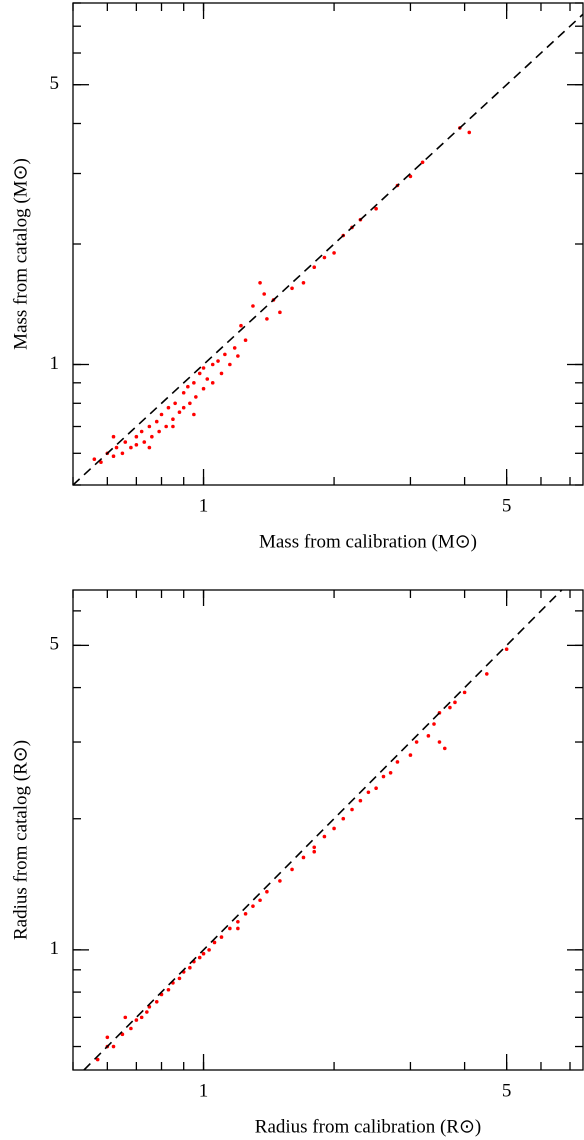 The height and width of the screenshot is (1140, 584). I want to click on y-axis-label: Mass from catalog (M⊙), so click(20, 254).